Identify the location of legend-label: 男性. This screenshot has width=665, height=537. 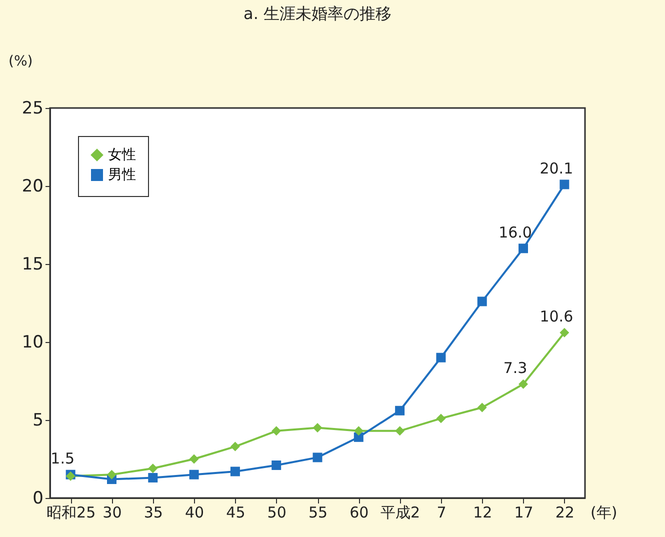
(122, 175).